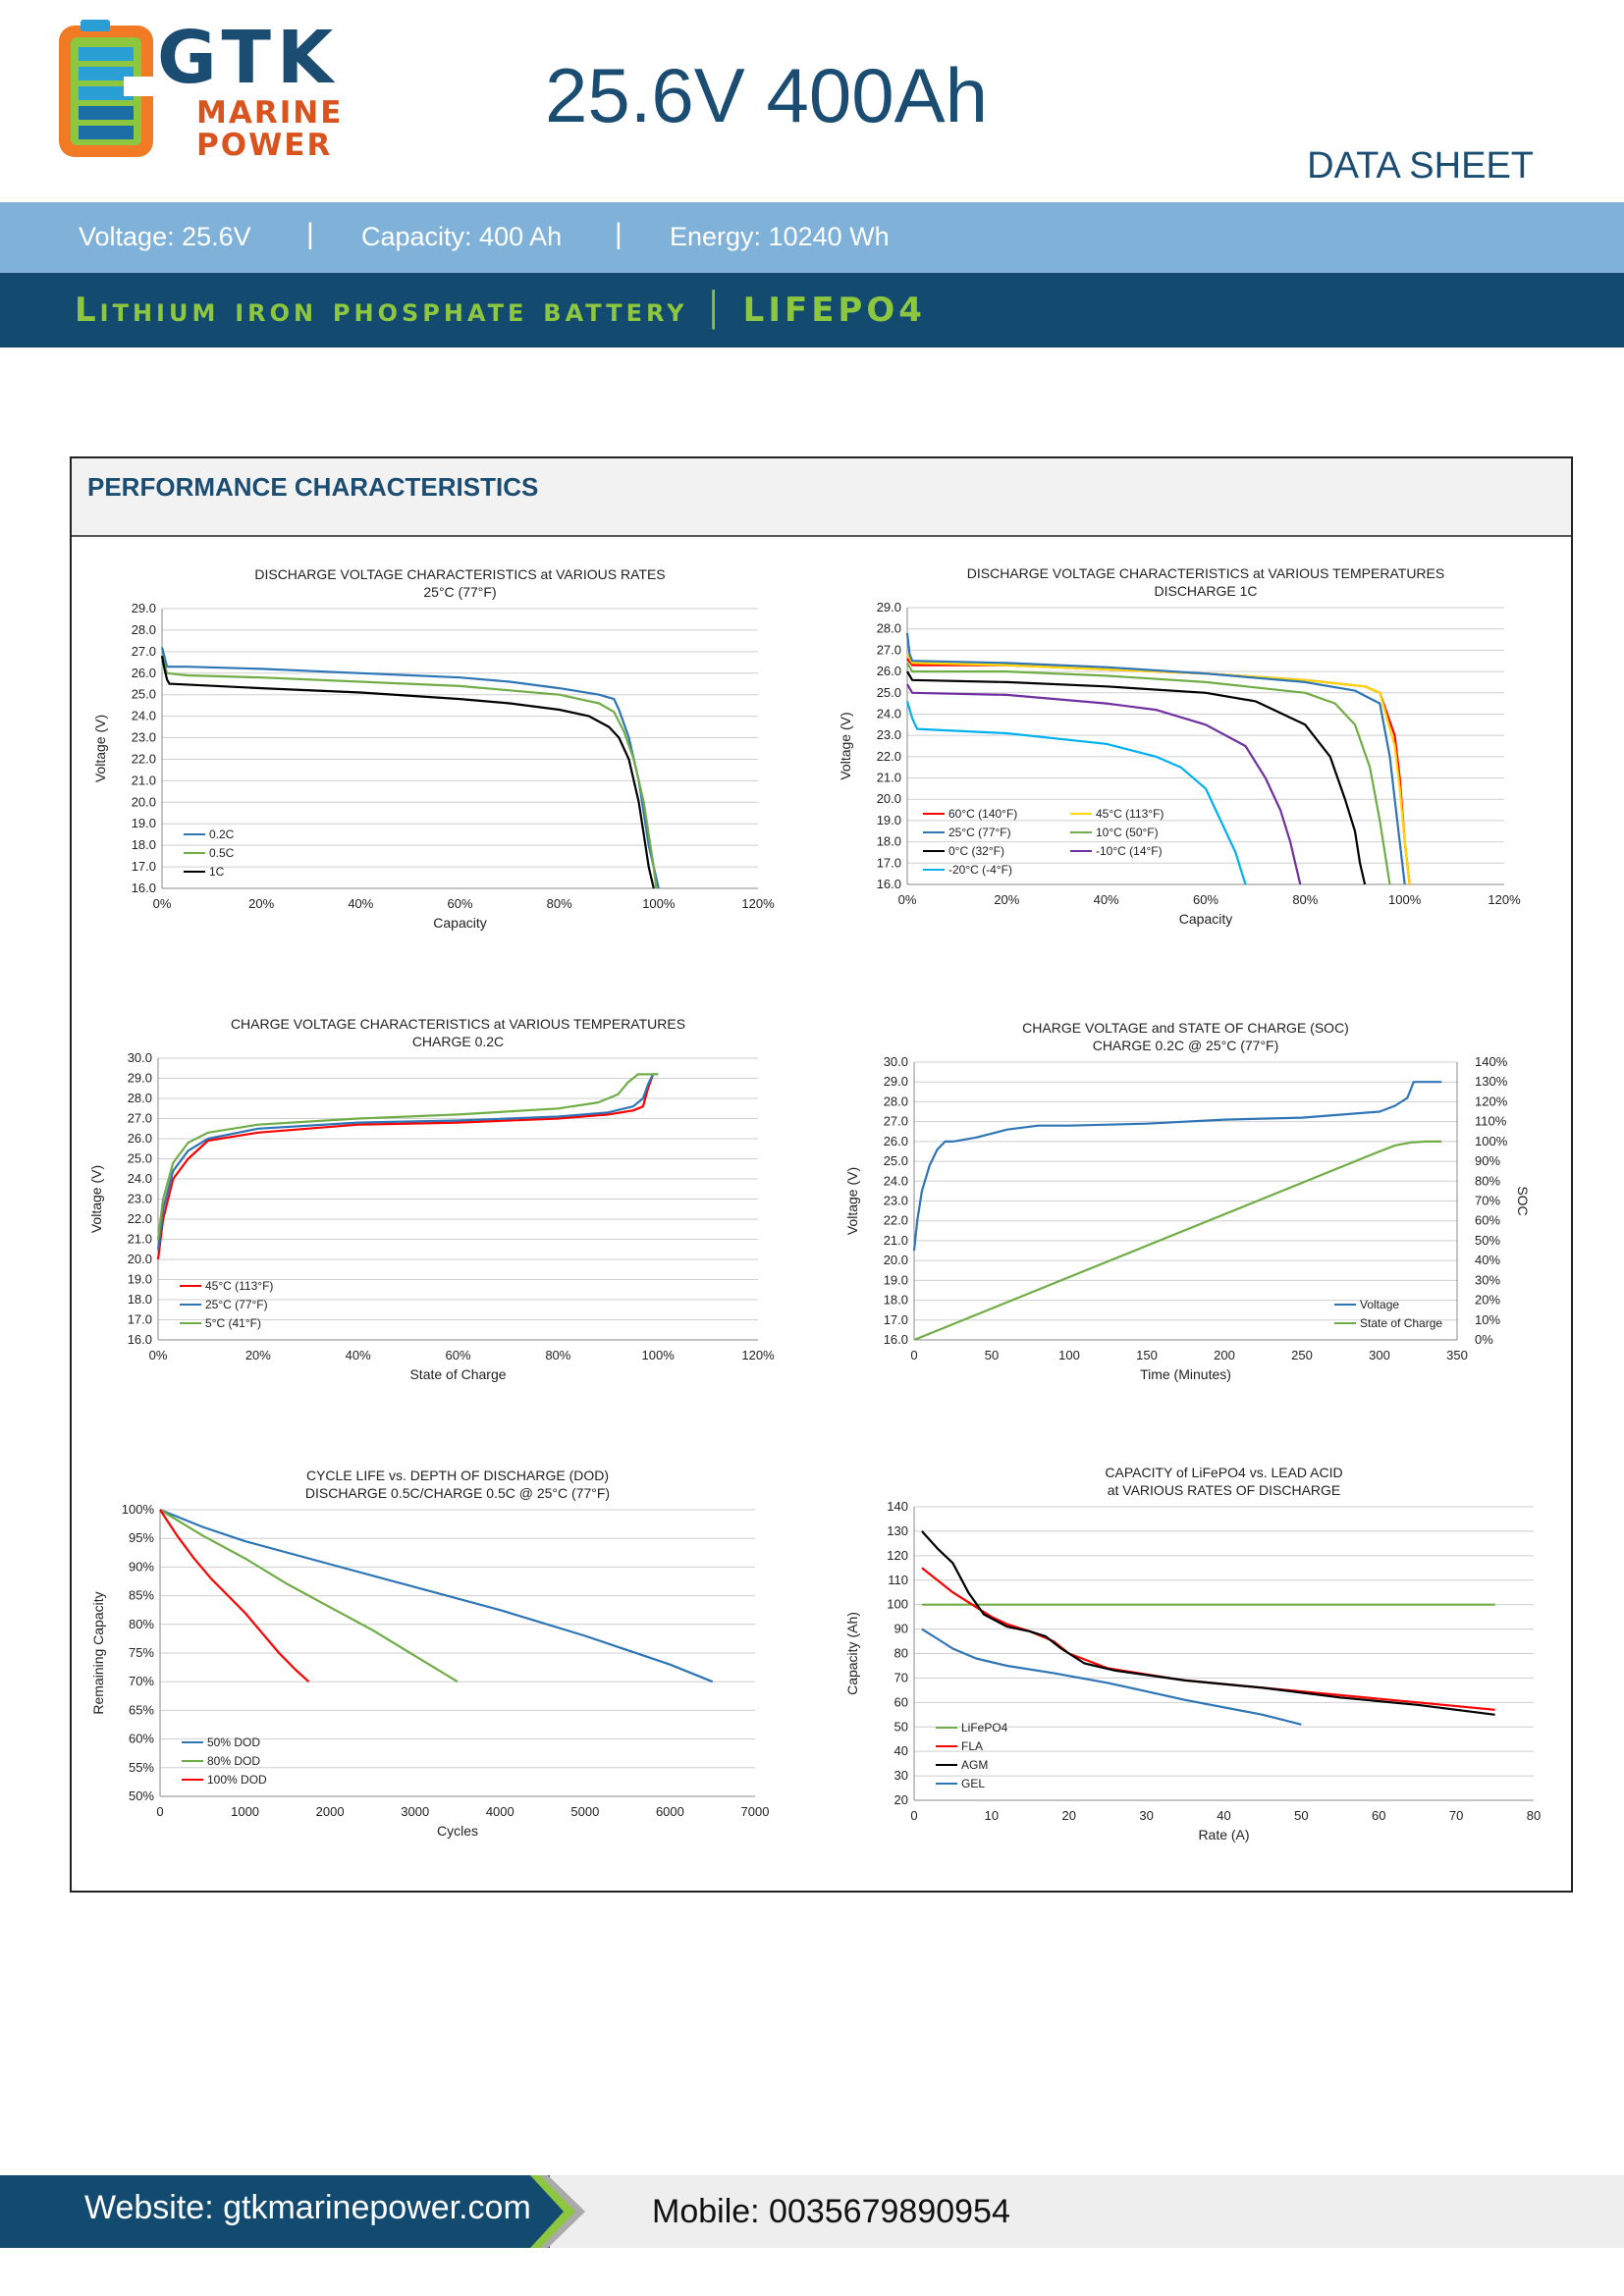 The height and width of the screenshot is (2296, 1624). What do you see at coordinates (1087, 2211) in the screenshot?
I see `footer-contact-bar` at bounding box center [1087, 2211].